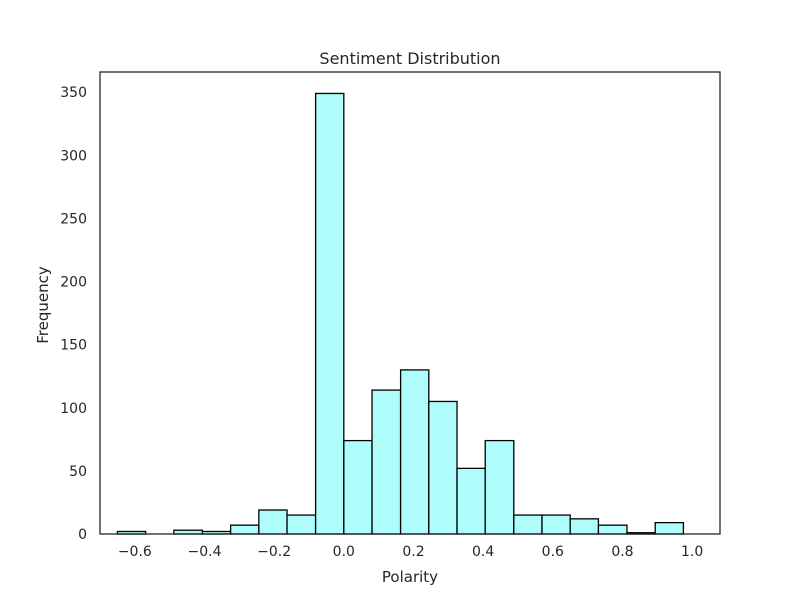  I want to click on y-axis-label: Frequency, so click(43, 305).